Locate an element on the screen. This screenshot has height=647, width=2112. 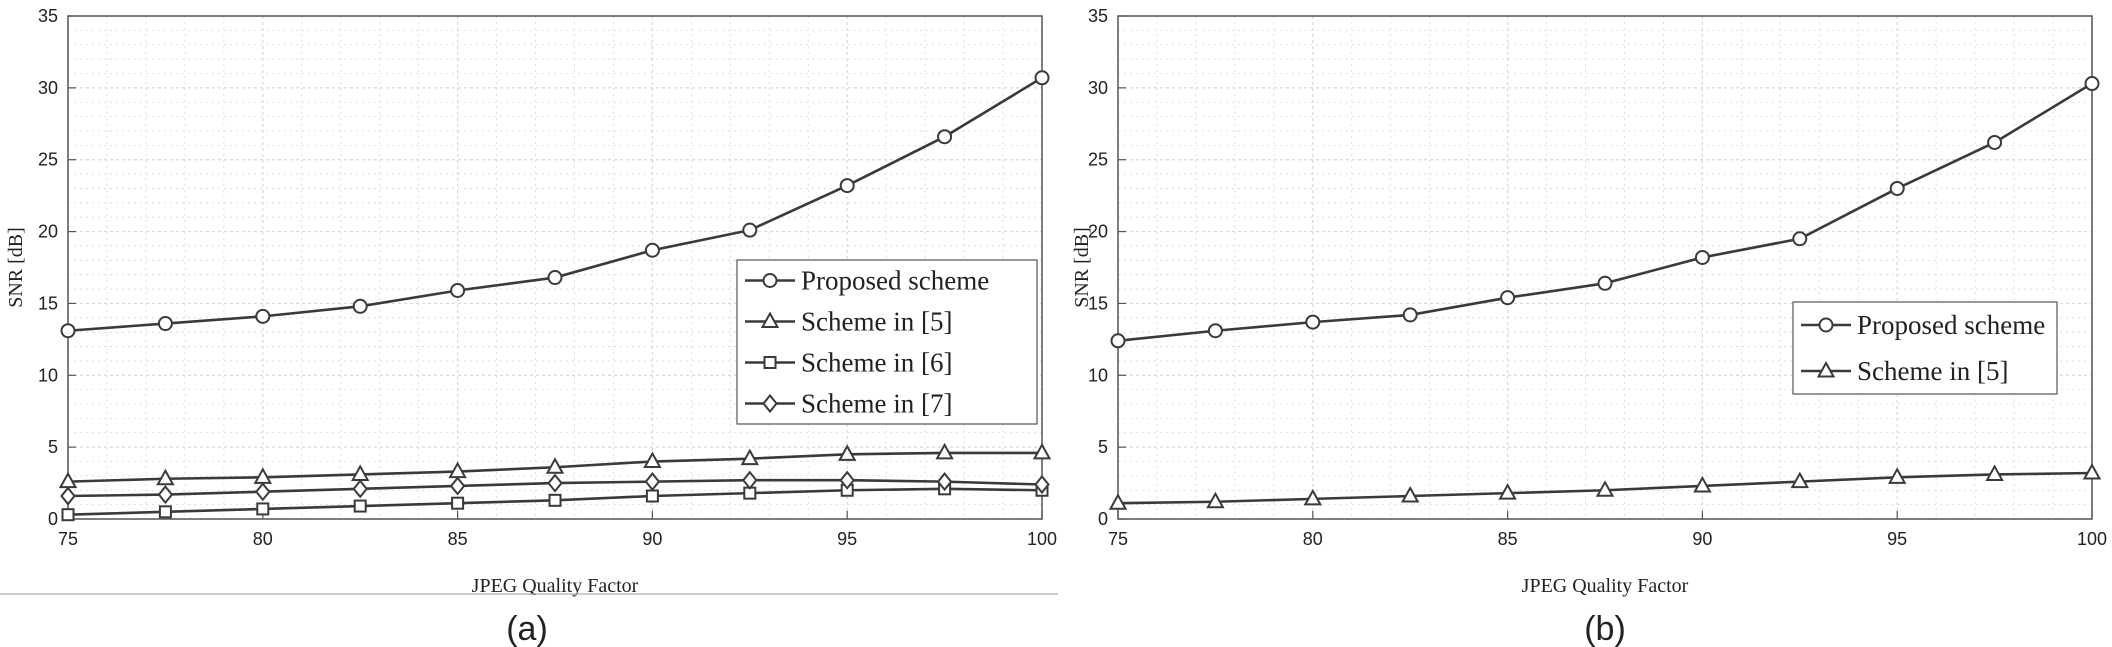
legend-entry: Proposed scheme is located at coordinates (1923, 325).